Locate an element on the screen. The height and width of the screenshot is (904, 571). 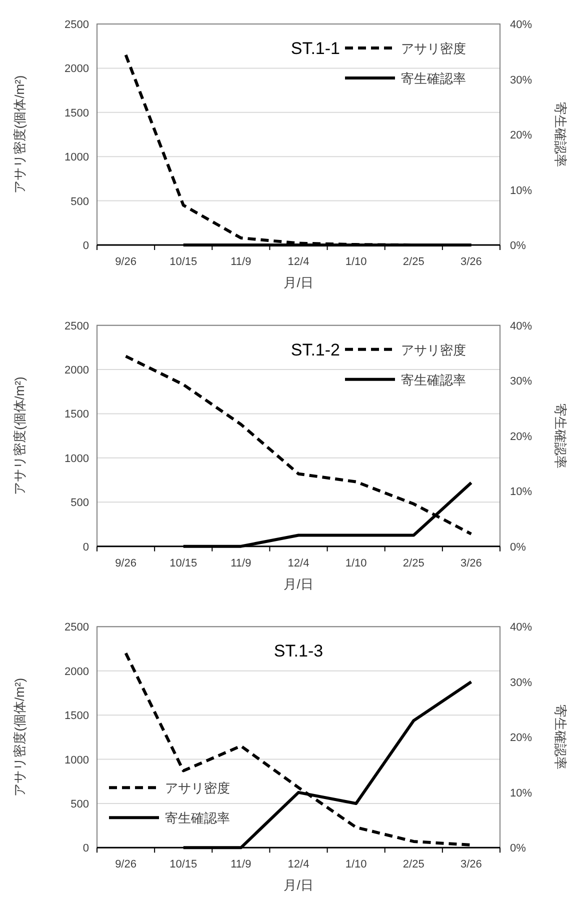
text: ST.1-3 is located at coordinates (299, 651).